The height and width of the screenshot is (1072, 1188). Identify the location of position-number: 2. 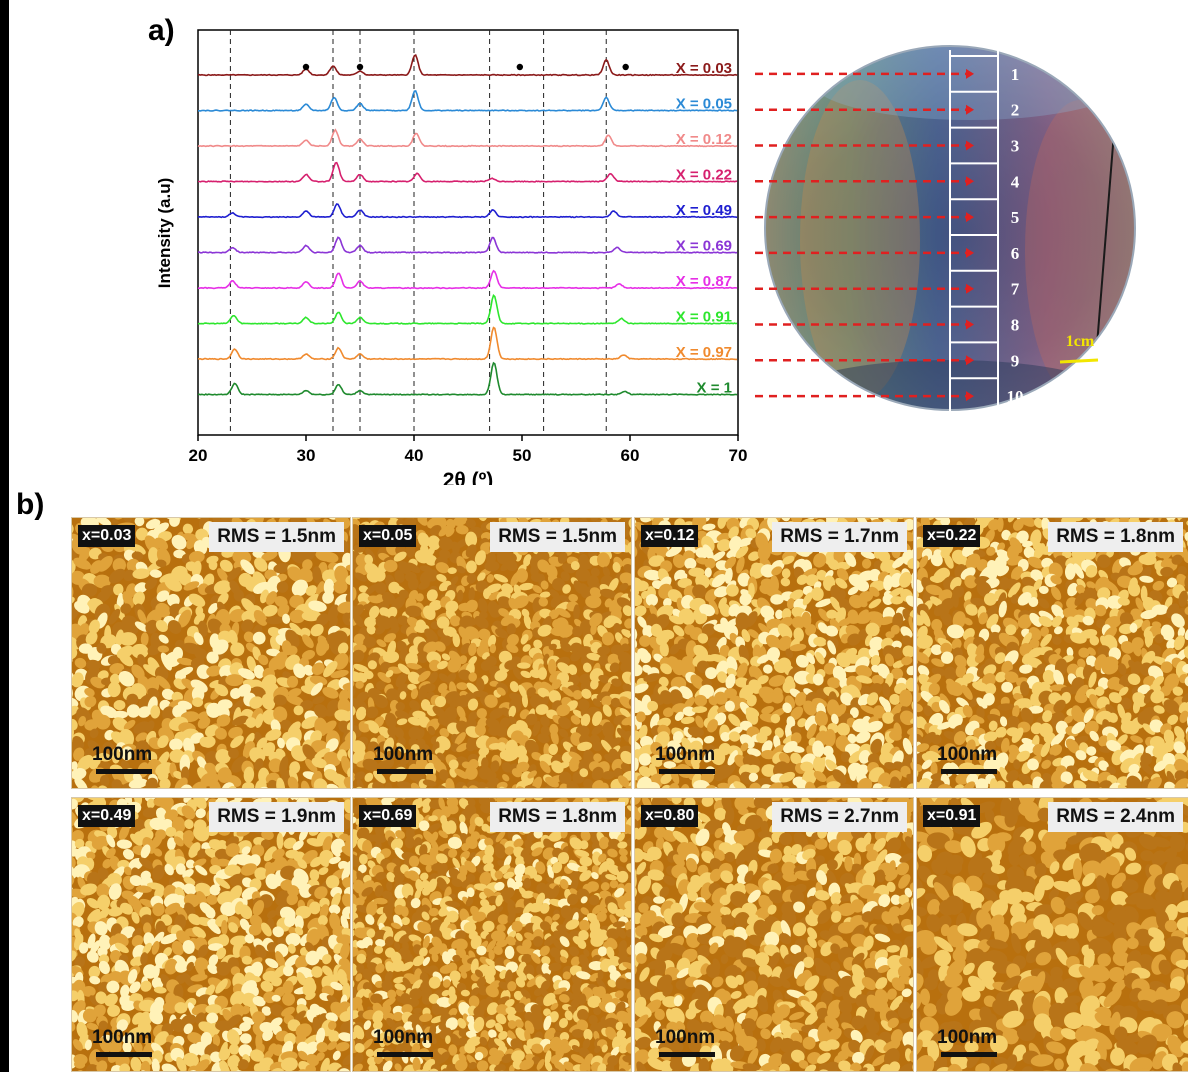
(1015, 110).